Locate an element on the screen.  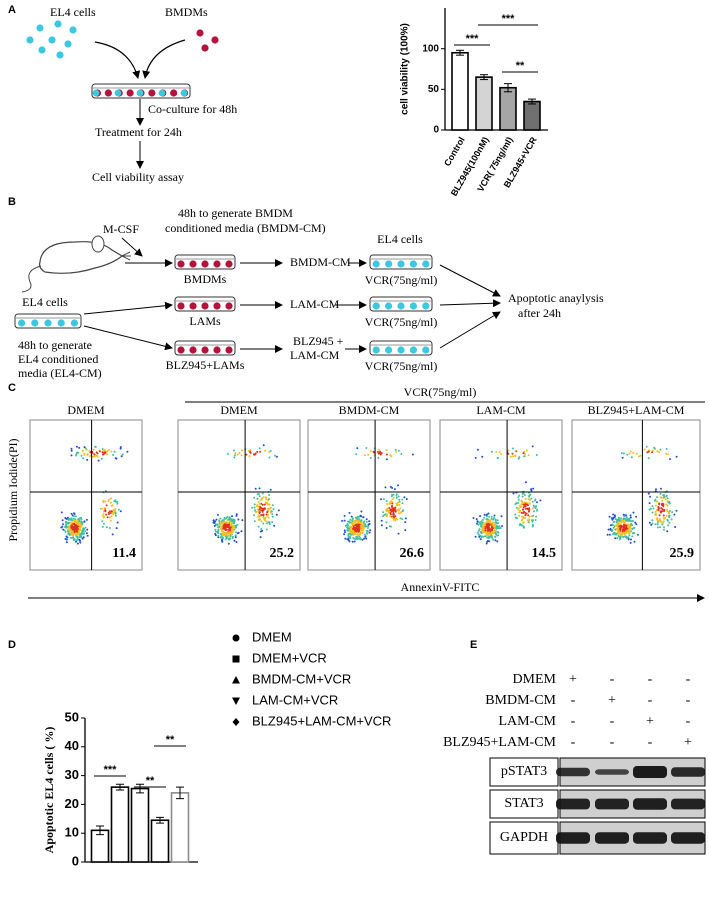
bar is located at coordinates (484, 103).